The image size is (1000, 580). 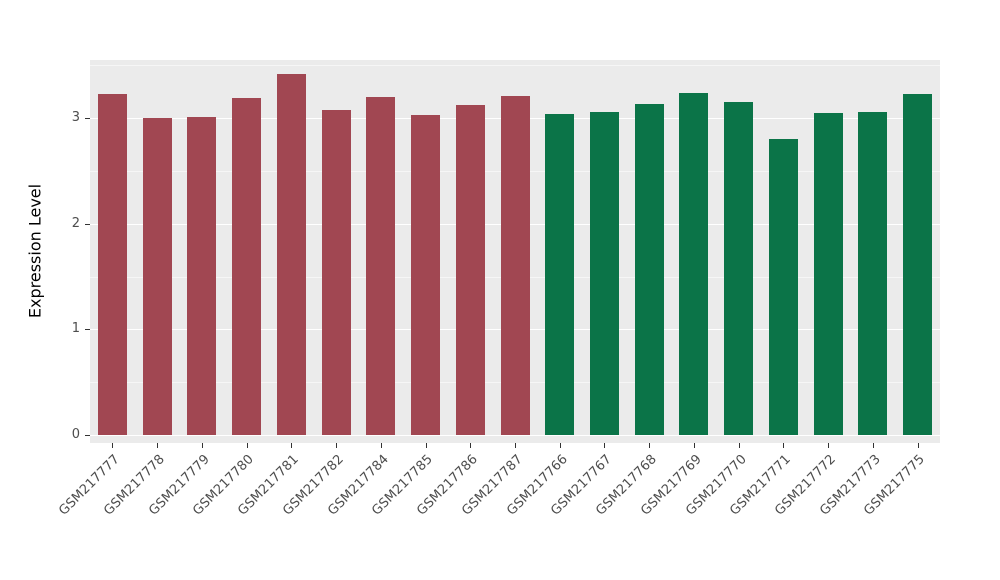 I want to click on y-tick-label: 0, so click(x=75, y=434).